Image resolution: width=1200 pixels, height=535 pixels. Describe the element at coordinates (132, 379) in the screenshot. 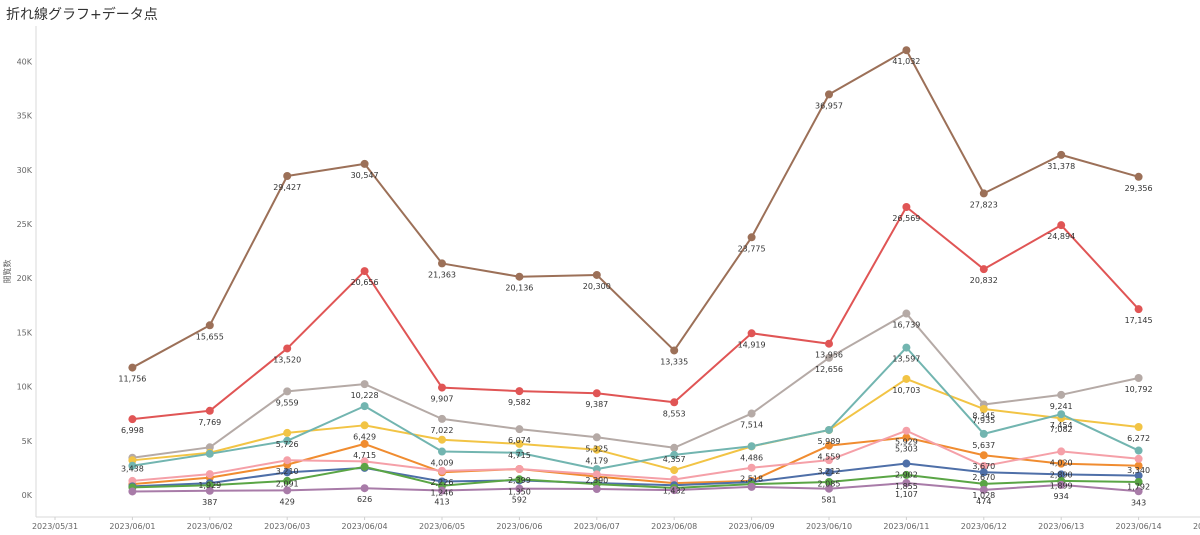

I see `data-label: 11,756` at that location.